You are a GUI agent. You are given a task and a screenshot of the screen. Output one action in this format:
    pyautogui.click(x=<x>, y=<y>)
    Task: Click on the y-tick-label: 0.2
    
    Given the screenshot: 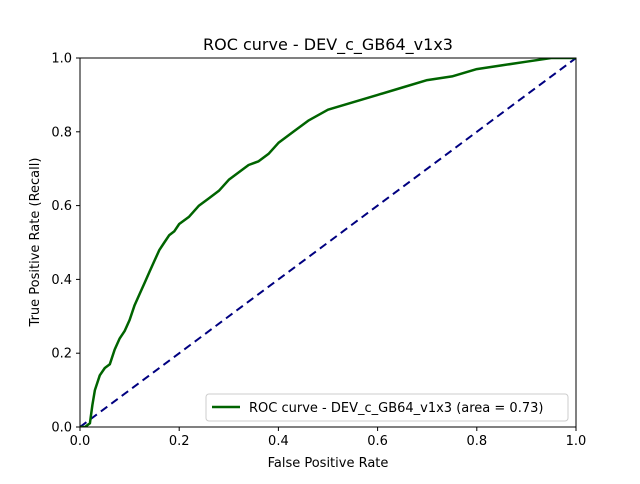 What is the action you would take?
    pyautogui.click(x=61, y=354)
    